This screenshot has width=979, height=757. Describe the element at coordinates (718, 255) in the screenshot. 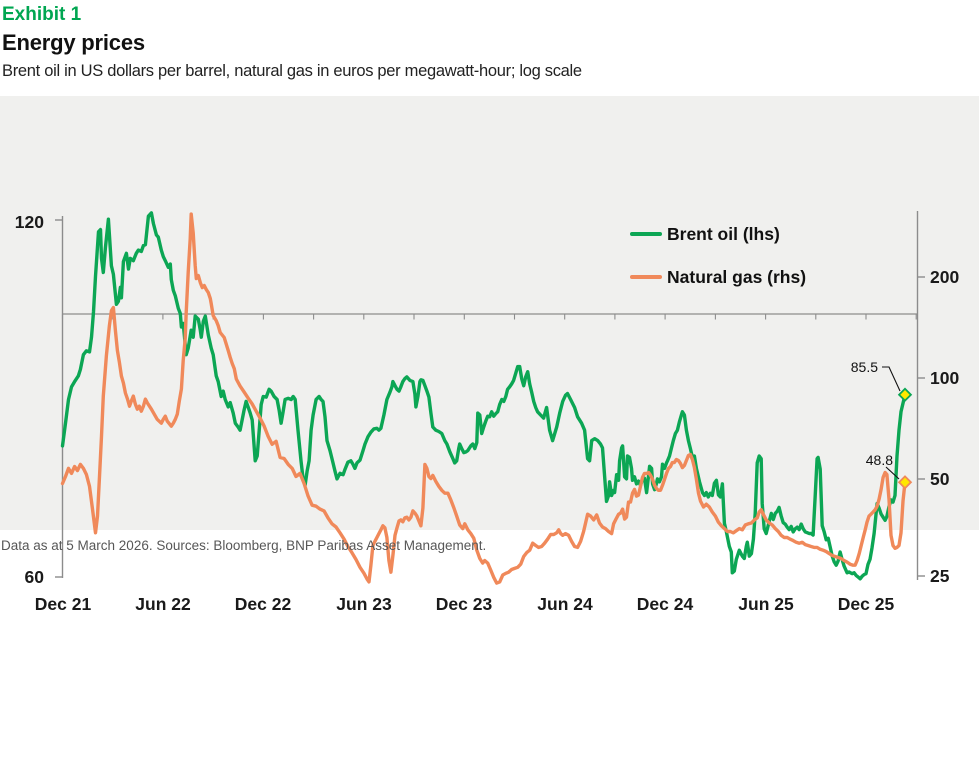

I see `legend: Brent oil (lhs) Natural gas (rhs)` at that location.